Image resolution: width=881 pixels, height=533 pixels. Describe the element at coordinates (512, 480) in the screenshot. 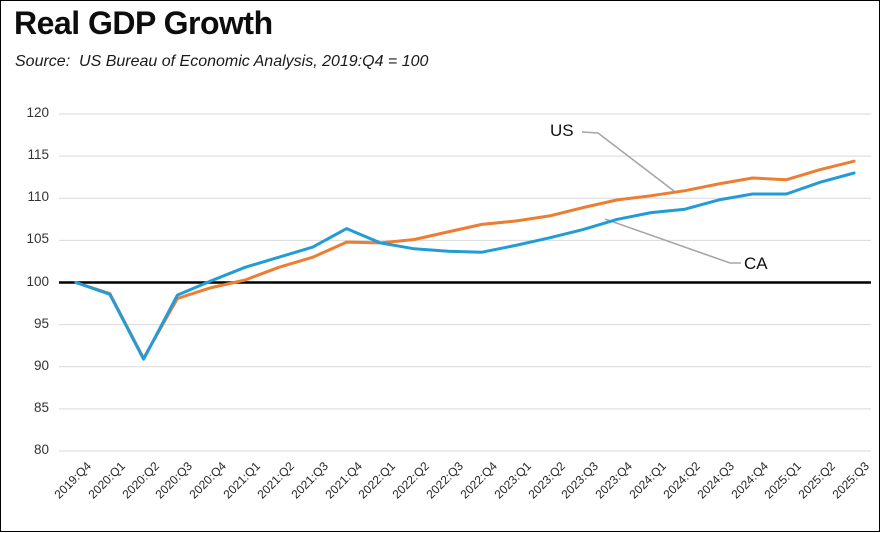

I see `x-tick-label: 2023:Q1` at that location.